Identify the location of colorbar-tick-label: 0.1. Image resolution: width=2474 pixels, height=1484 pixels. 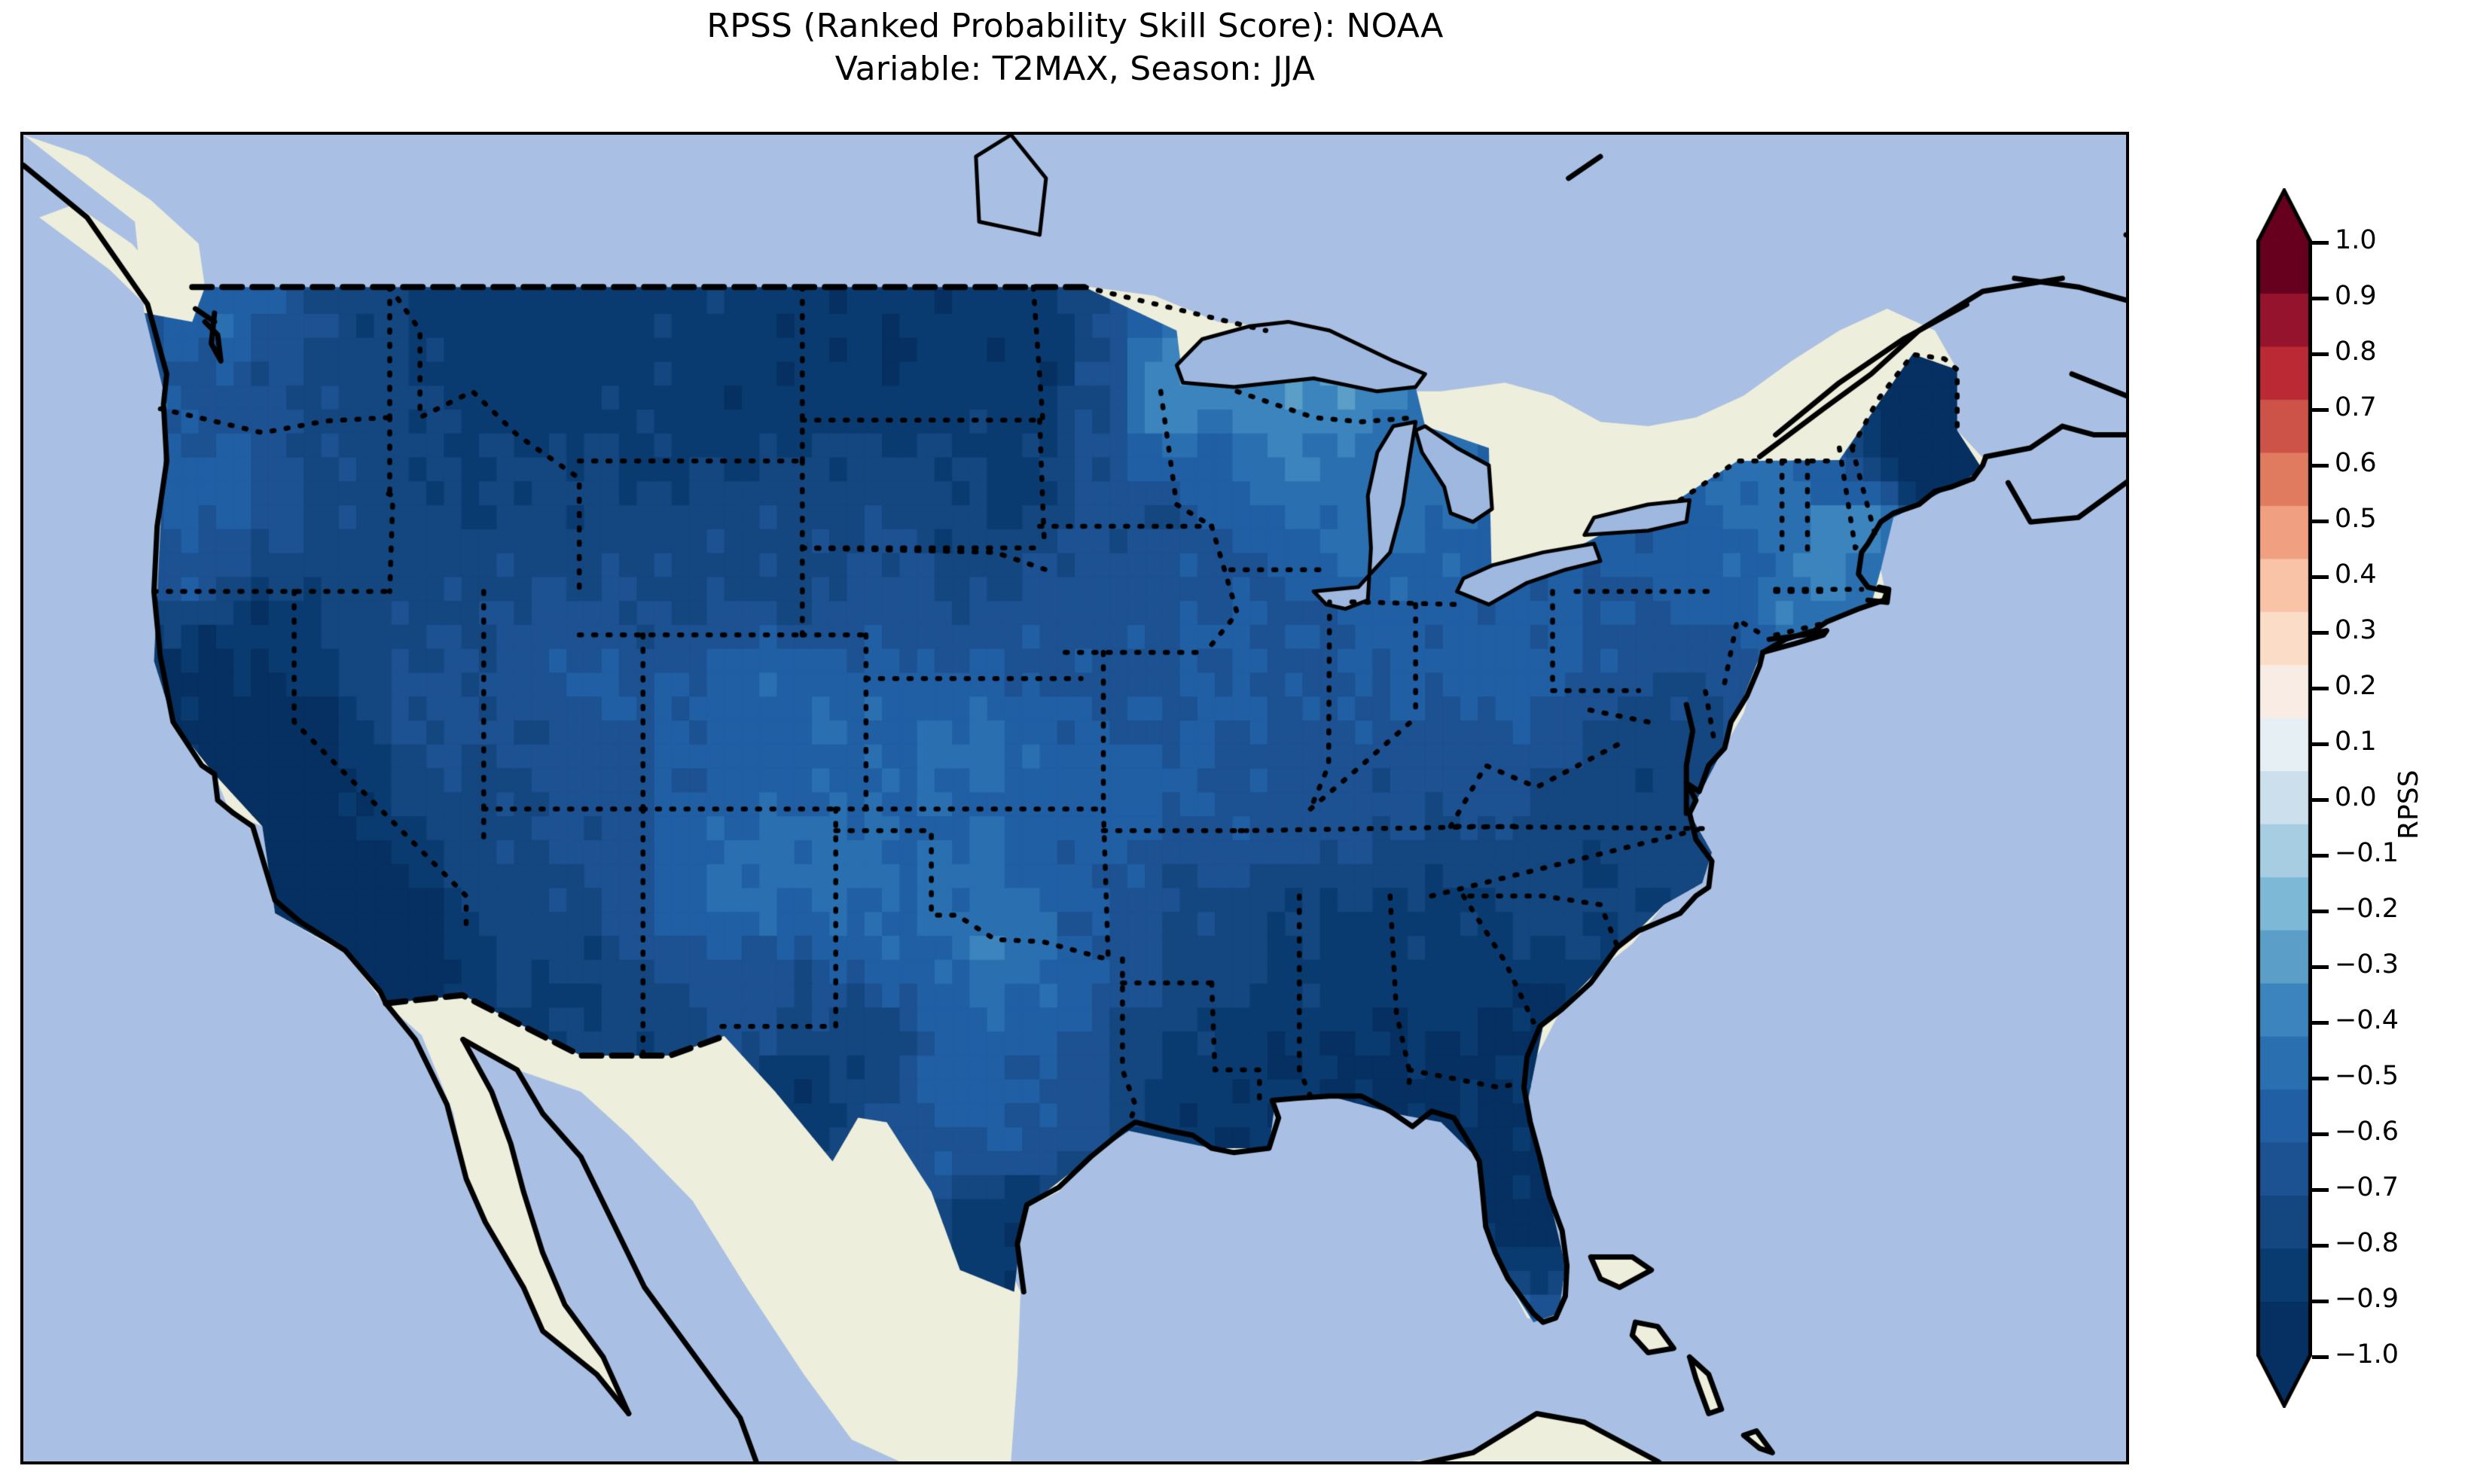
(2356, 742).